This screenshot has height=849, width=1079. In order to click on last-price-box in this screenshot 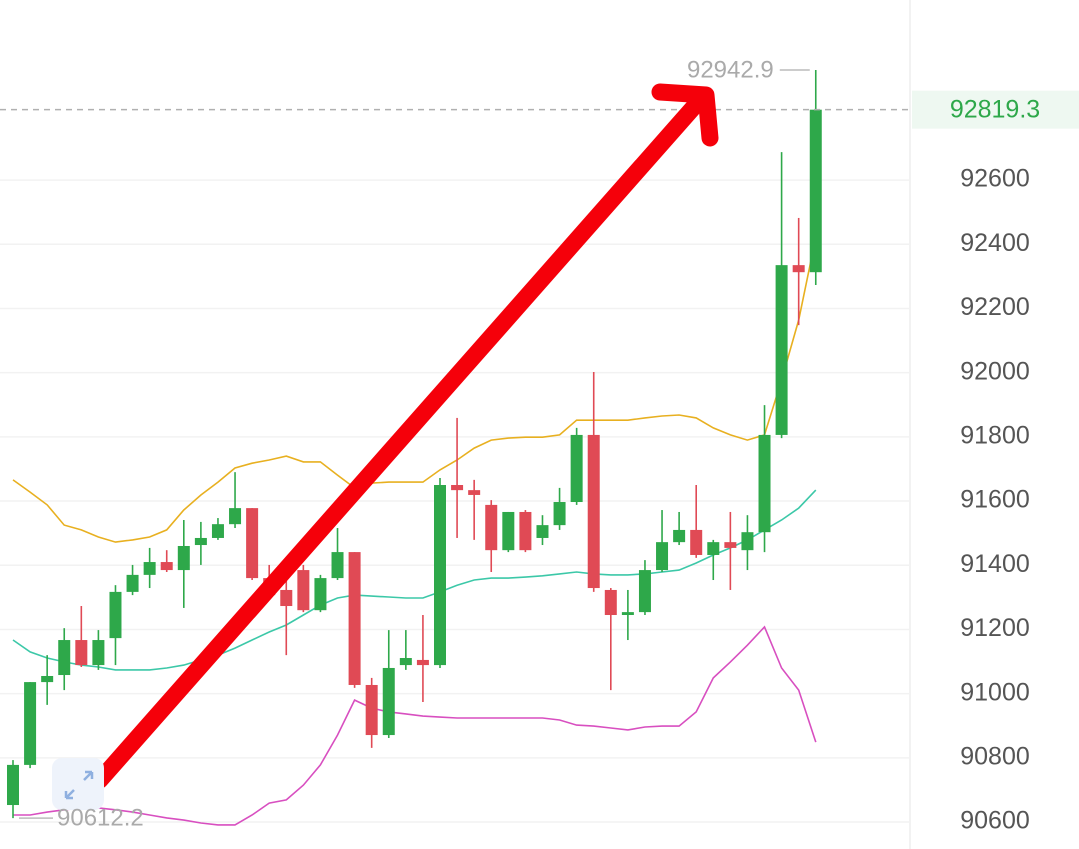, I will do `click(995, 109)`.